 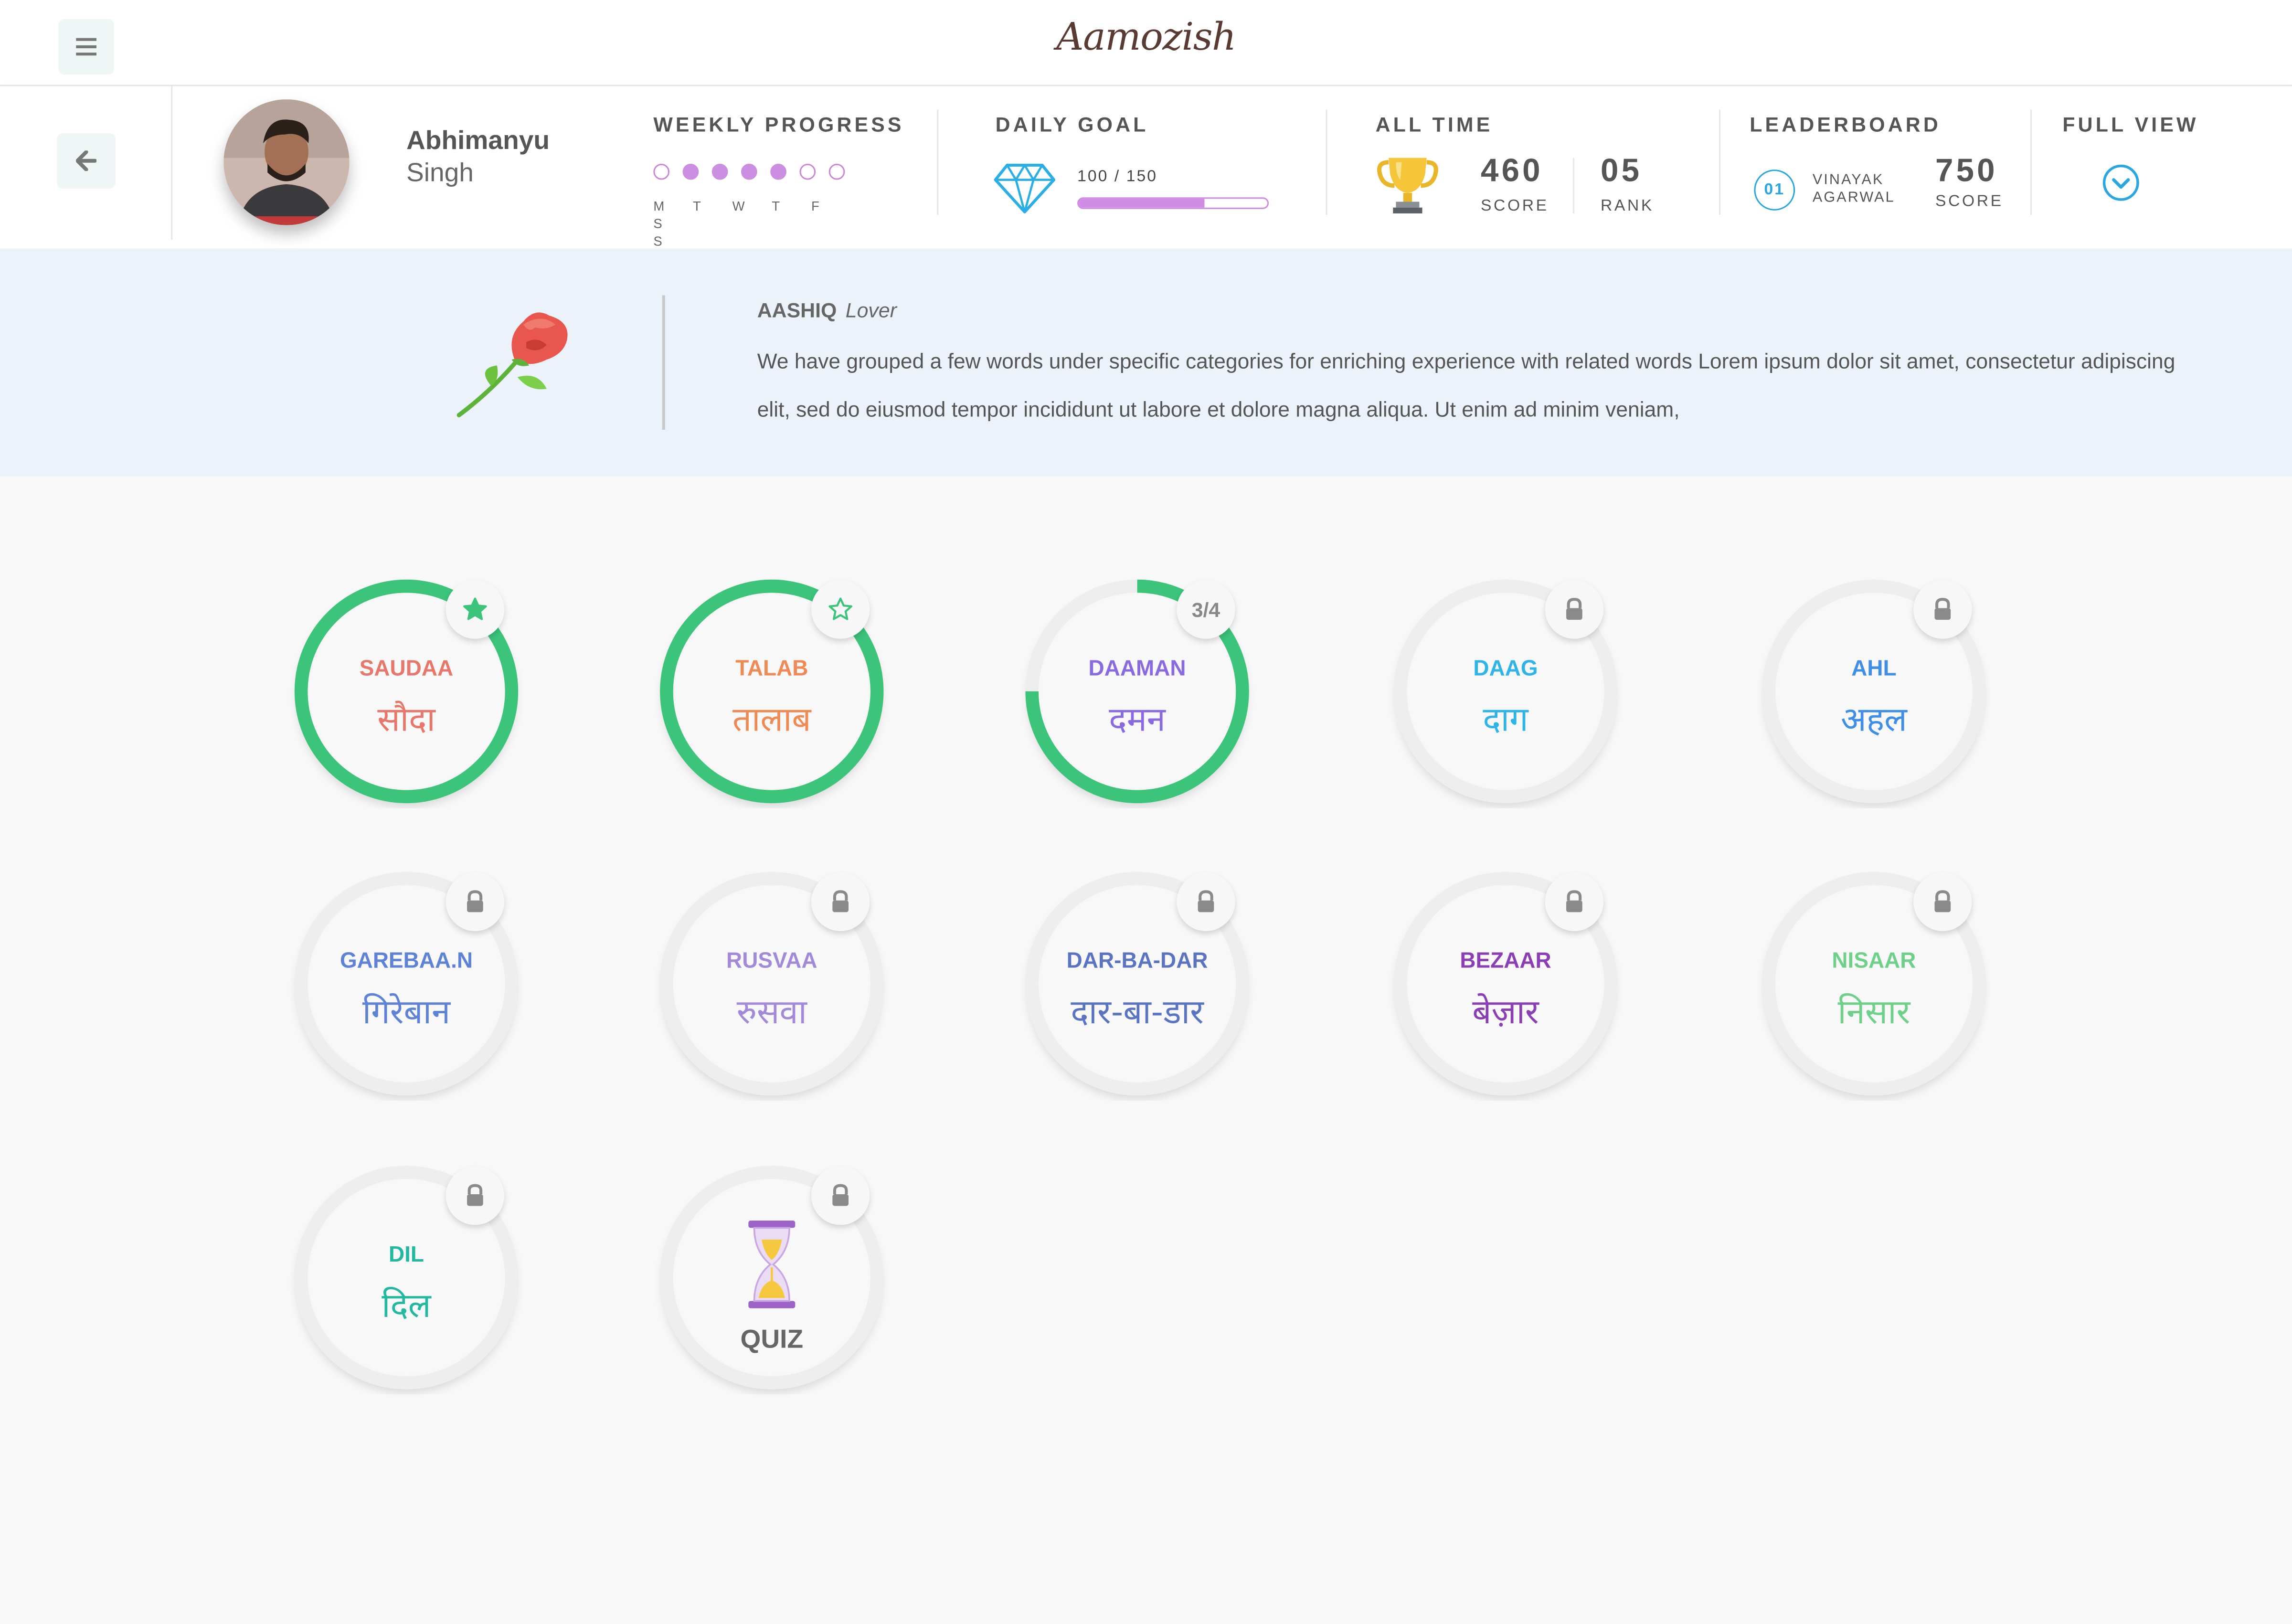 I want to click on word-card-ahl: AHL अहल, so click(x=1874, y=691).